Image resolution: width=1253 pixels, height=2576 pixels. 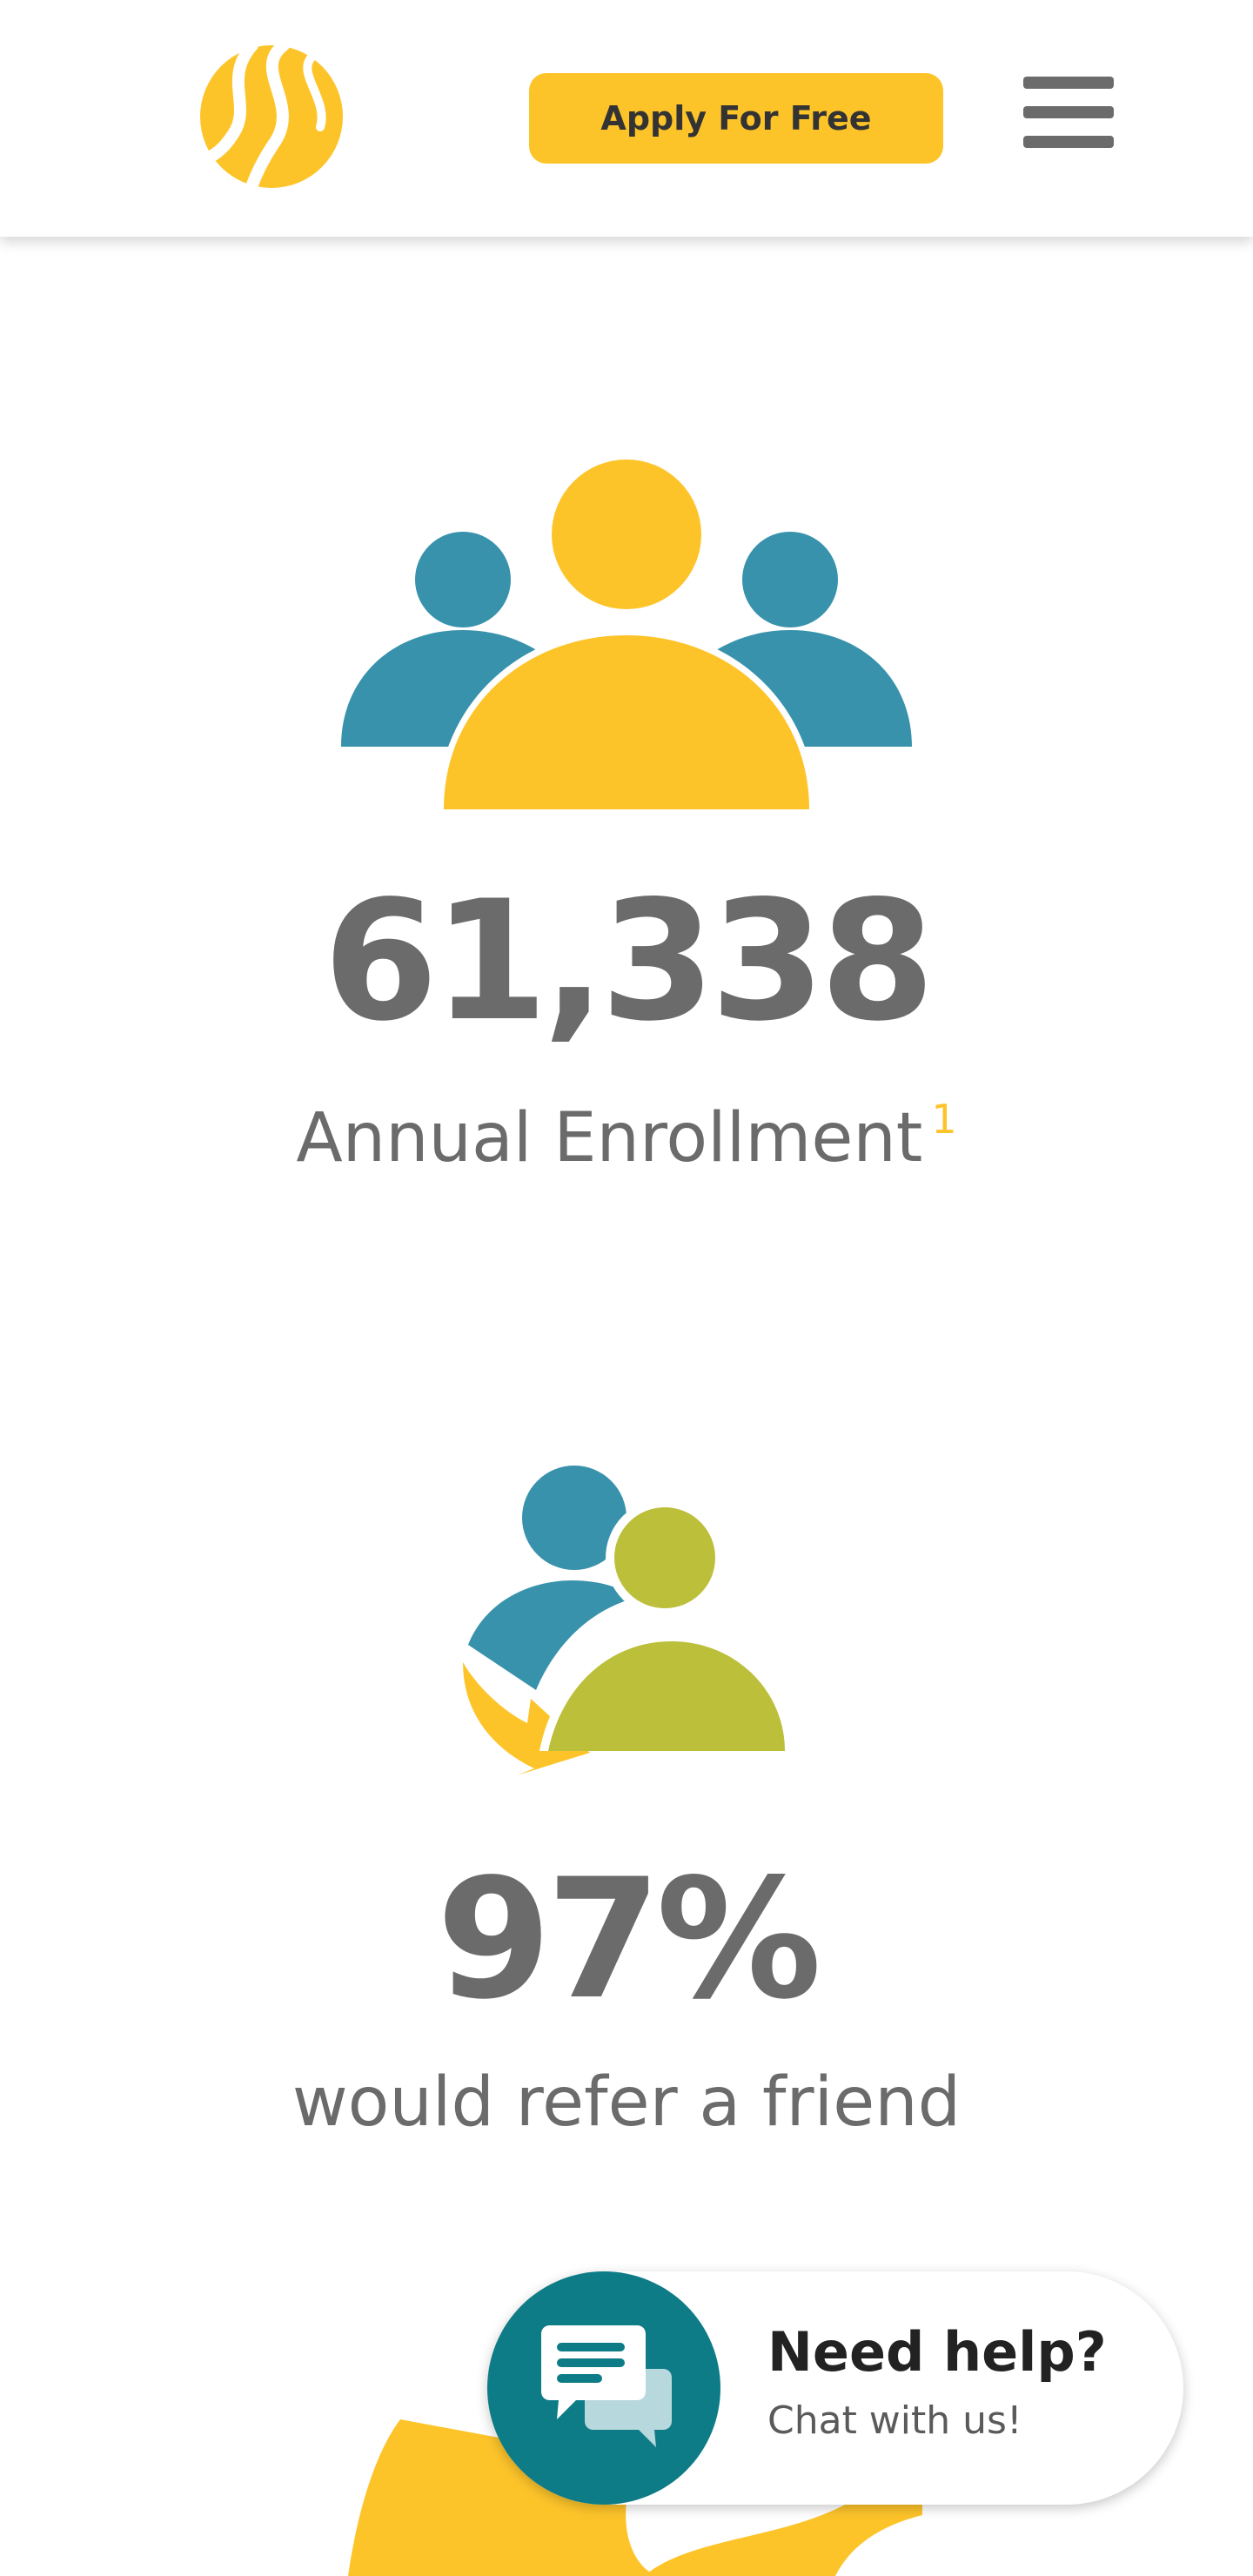 I want to click on menu-bar-top, so click(x=1068, y=83).